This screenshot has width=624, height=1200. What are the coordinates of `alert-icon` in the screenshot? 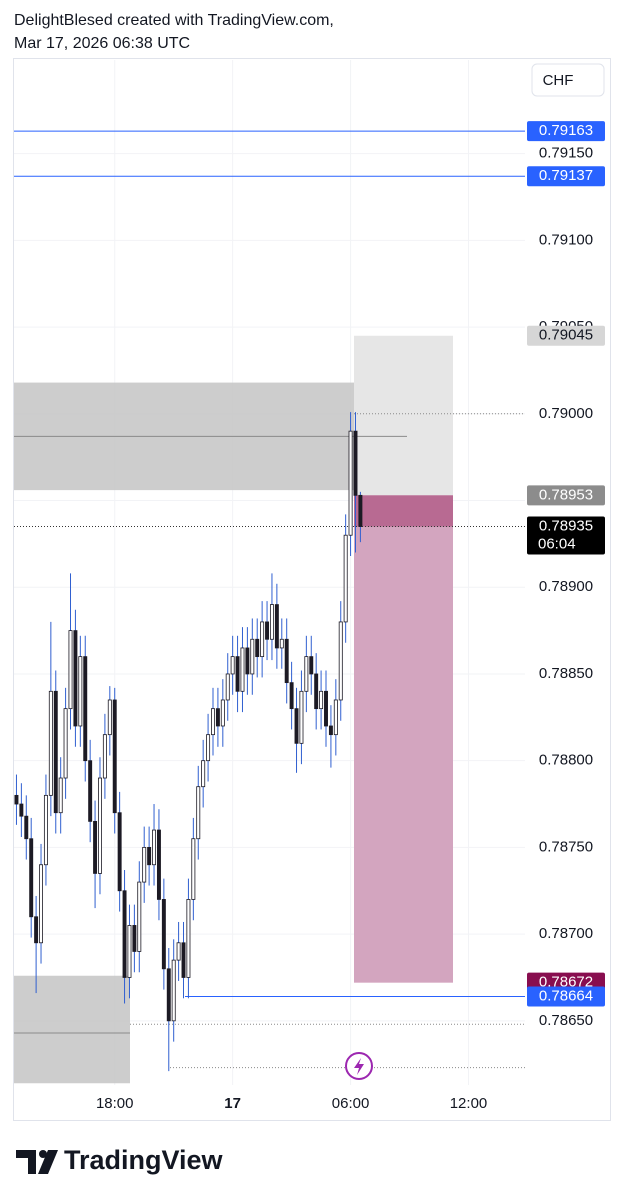 It's located at (359, 1066).